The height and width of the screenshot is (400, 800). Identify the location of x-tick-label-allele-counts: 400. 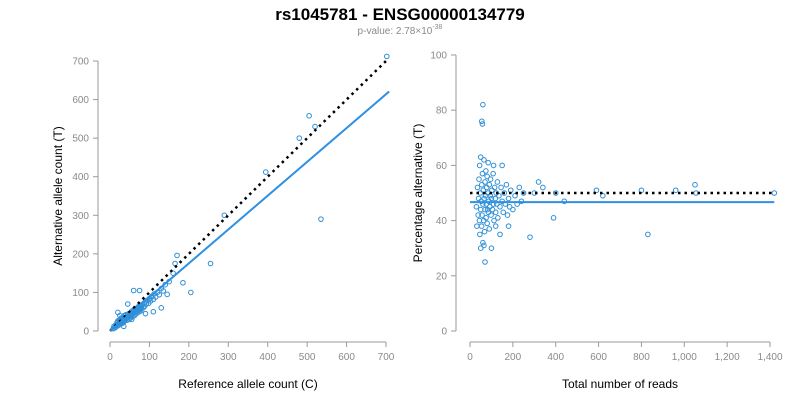
(267, 357).